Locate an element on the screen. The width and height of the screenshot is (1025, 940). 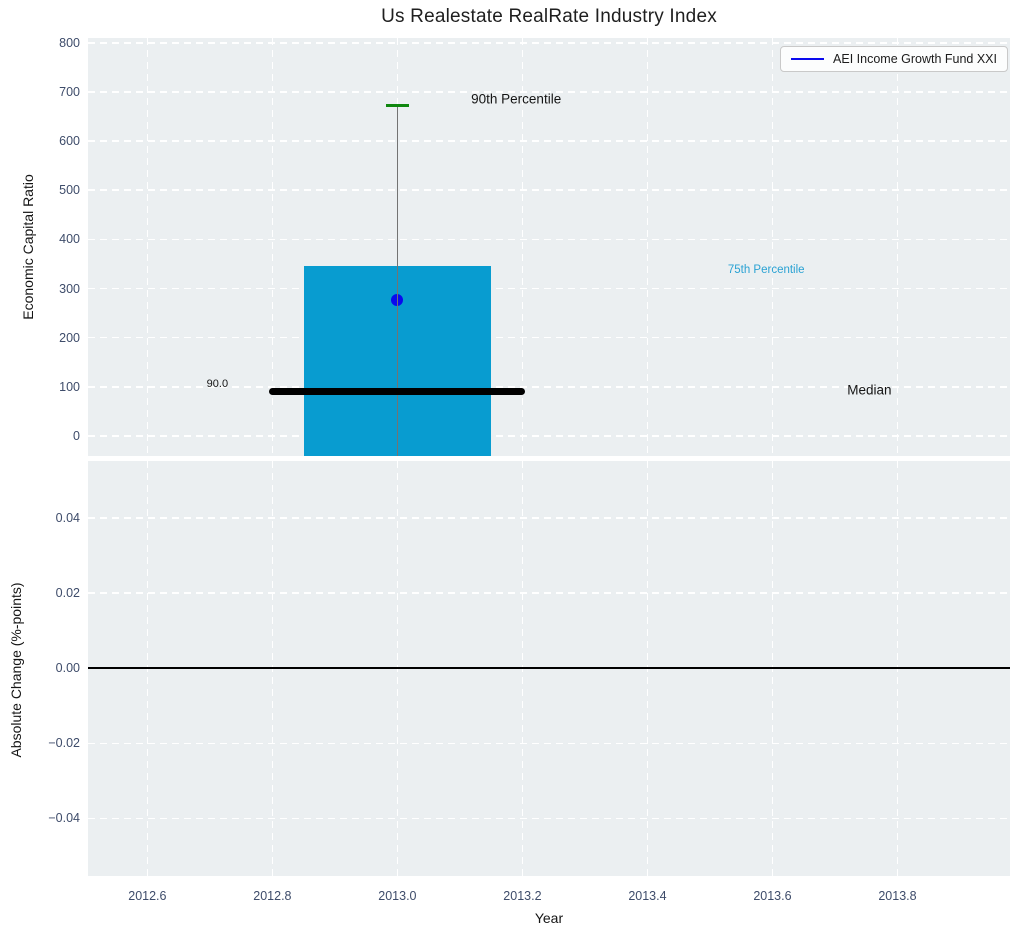
median-line is located at coordinates (397, 392).